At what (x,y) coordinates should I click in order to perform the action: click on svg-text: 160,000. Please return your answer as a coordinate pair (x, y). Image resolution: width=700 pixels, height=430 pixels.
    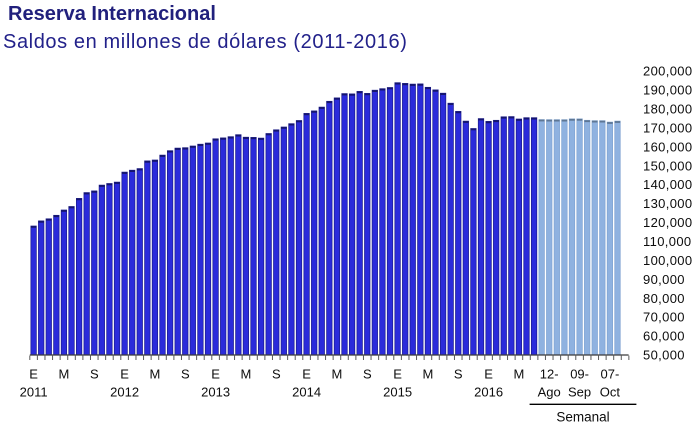
    Looking at the image, I should click on (667, 146).